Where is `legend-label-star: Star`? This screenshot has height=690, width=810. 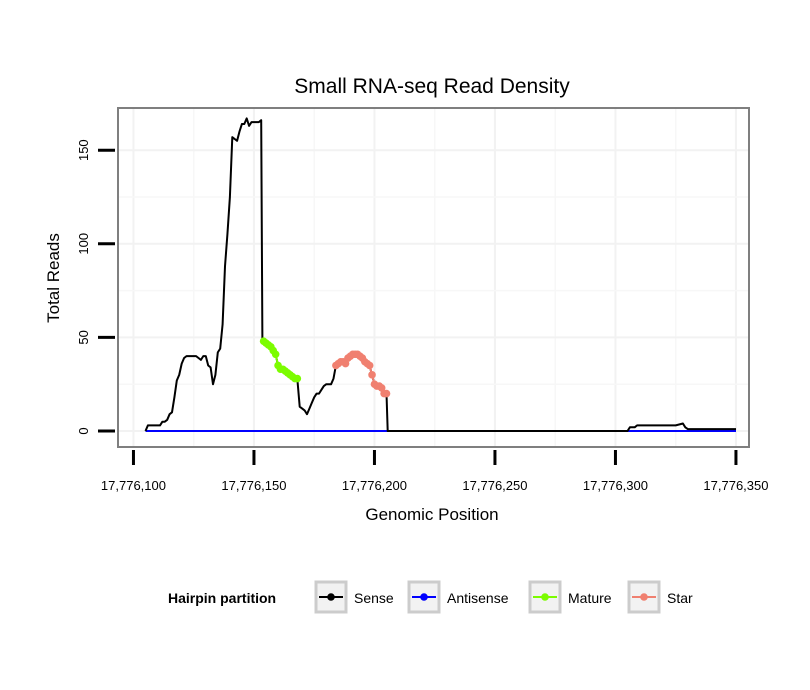 legend-label-star: Star is located at coordinates (680, 598).